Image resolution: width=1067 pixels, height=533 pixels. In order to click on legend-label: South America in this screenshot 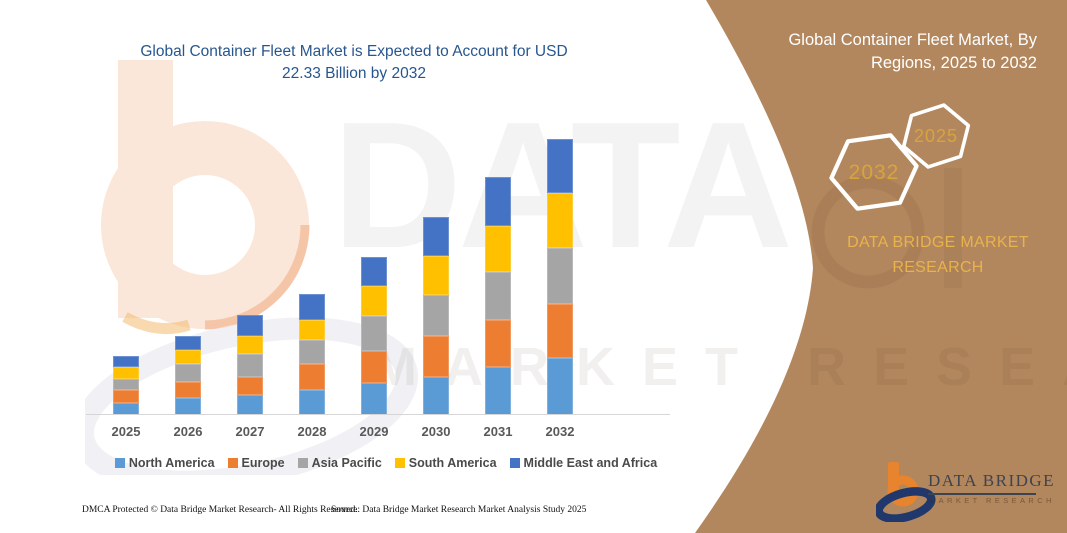, I will do `click(452, 463)`.